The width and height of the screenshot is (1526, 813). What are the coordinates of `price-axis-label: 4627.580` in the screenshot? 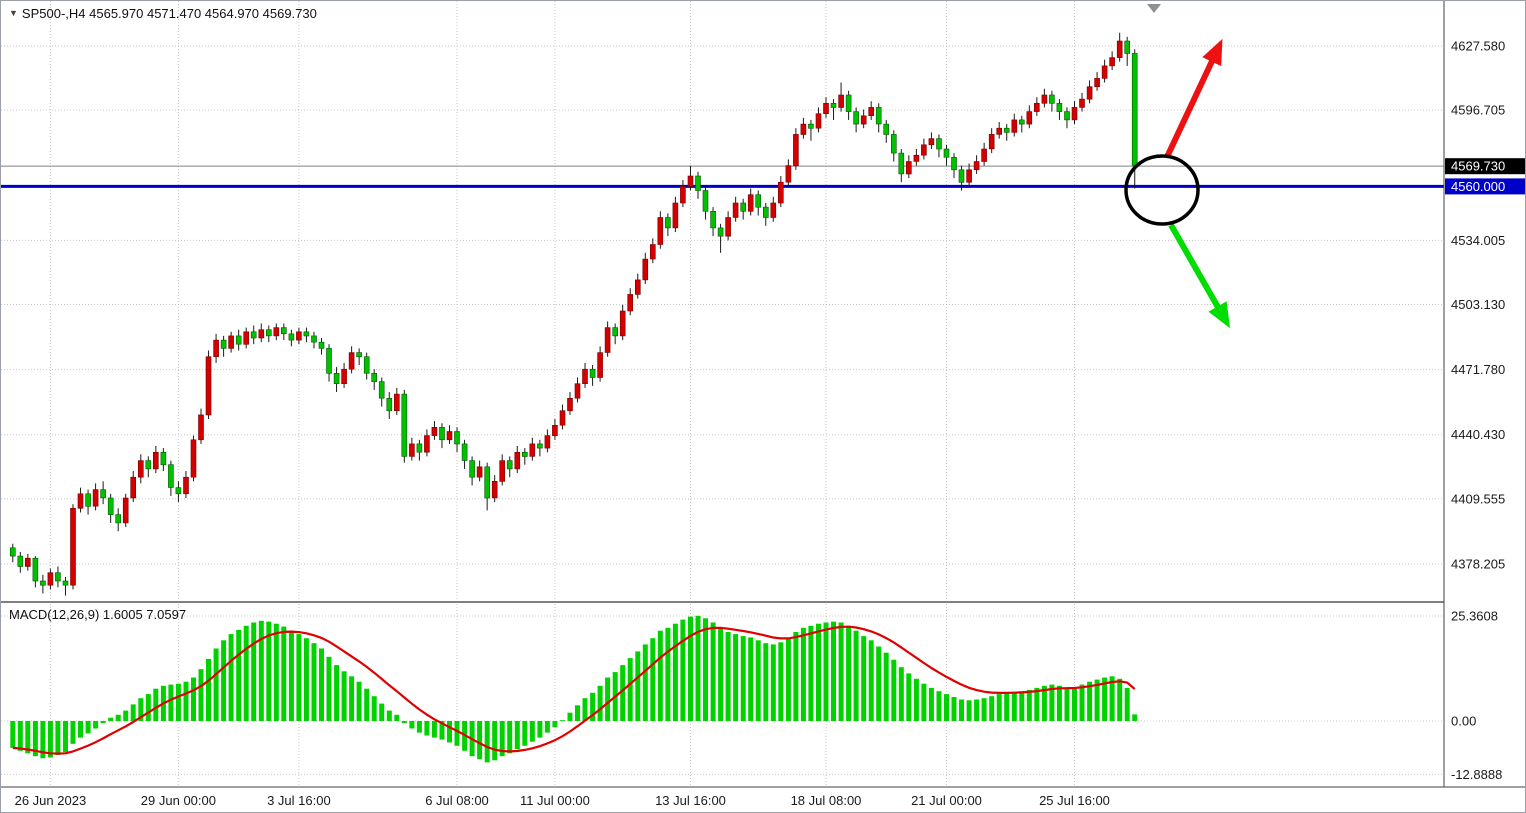 It's located at (1478, 46).